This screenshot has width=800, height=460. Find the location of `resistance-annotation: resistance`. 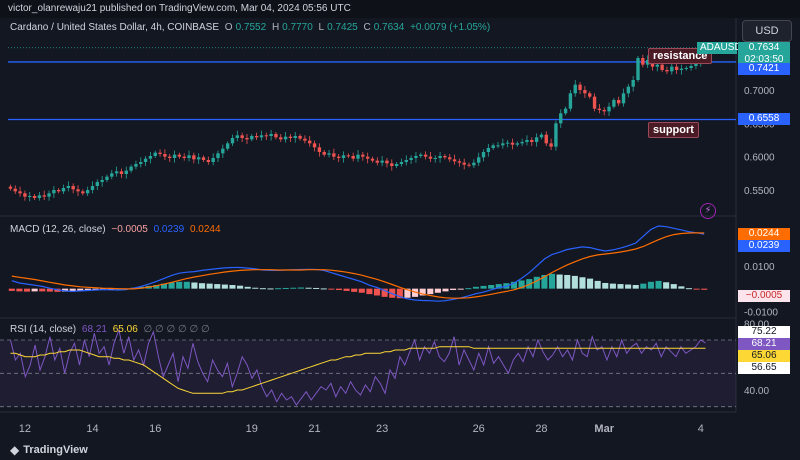

resistance-annotation: resistance is located at coordinates (680, 56).